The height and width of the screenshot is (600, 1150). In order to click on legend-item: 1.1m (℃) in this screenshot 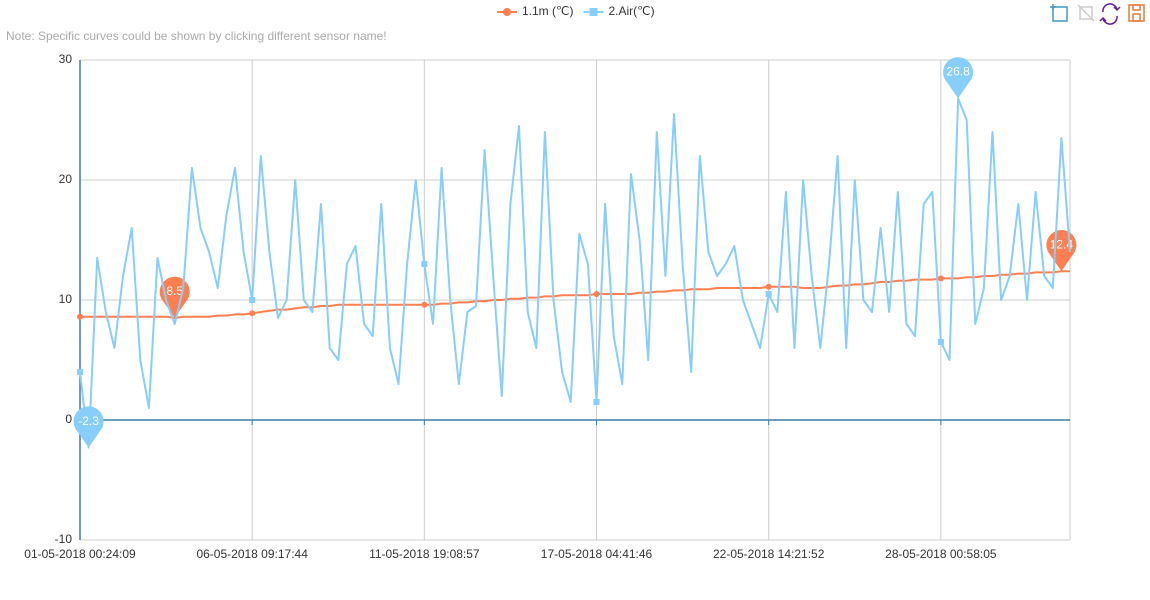, I will do `click(535, 11)`.